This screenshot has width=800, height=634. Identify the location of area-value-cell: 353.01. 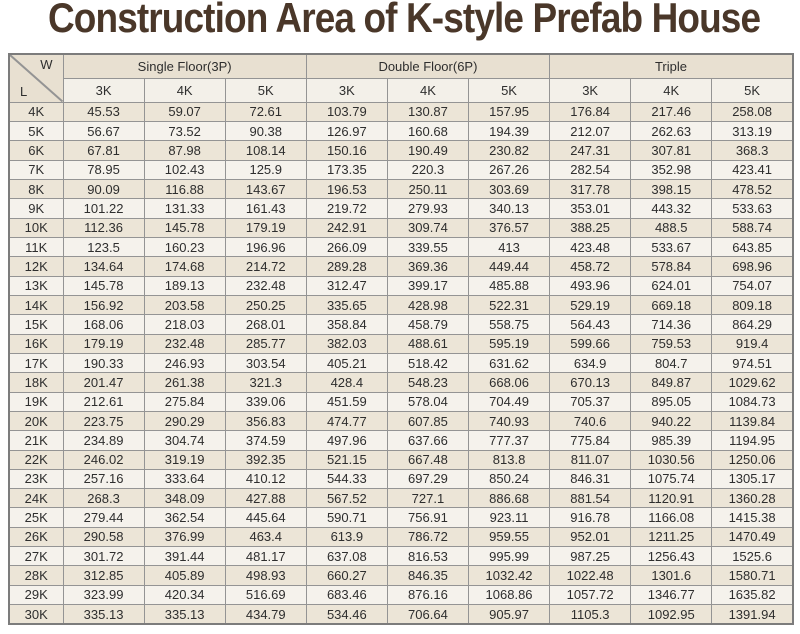
(590, 208).